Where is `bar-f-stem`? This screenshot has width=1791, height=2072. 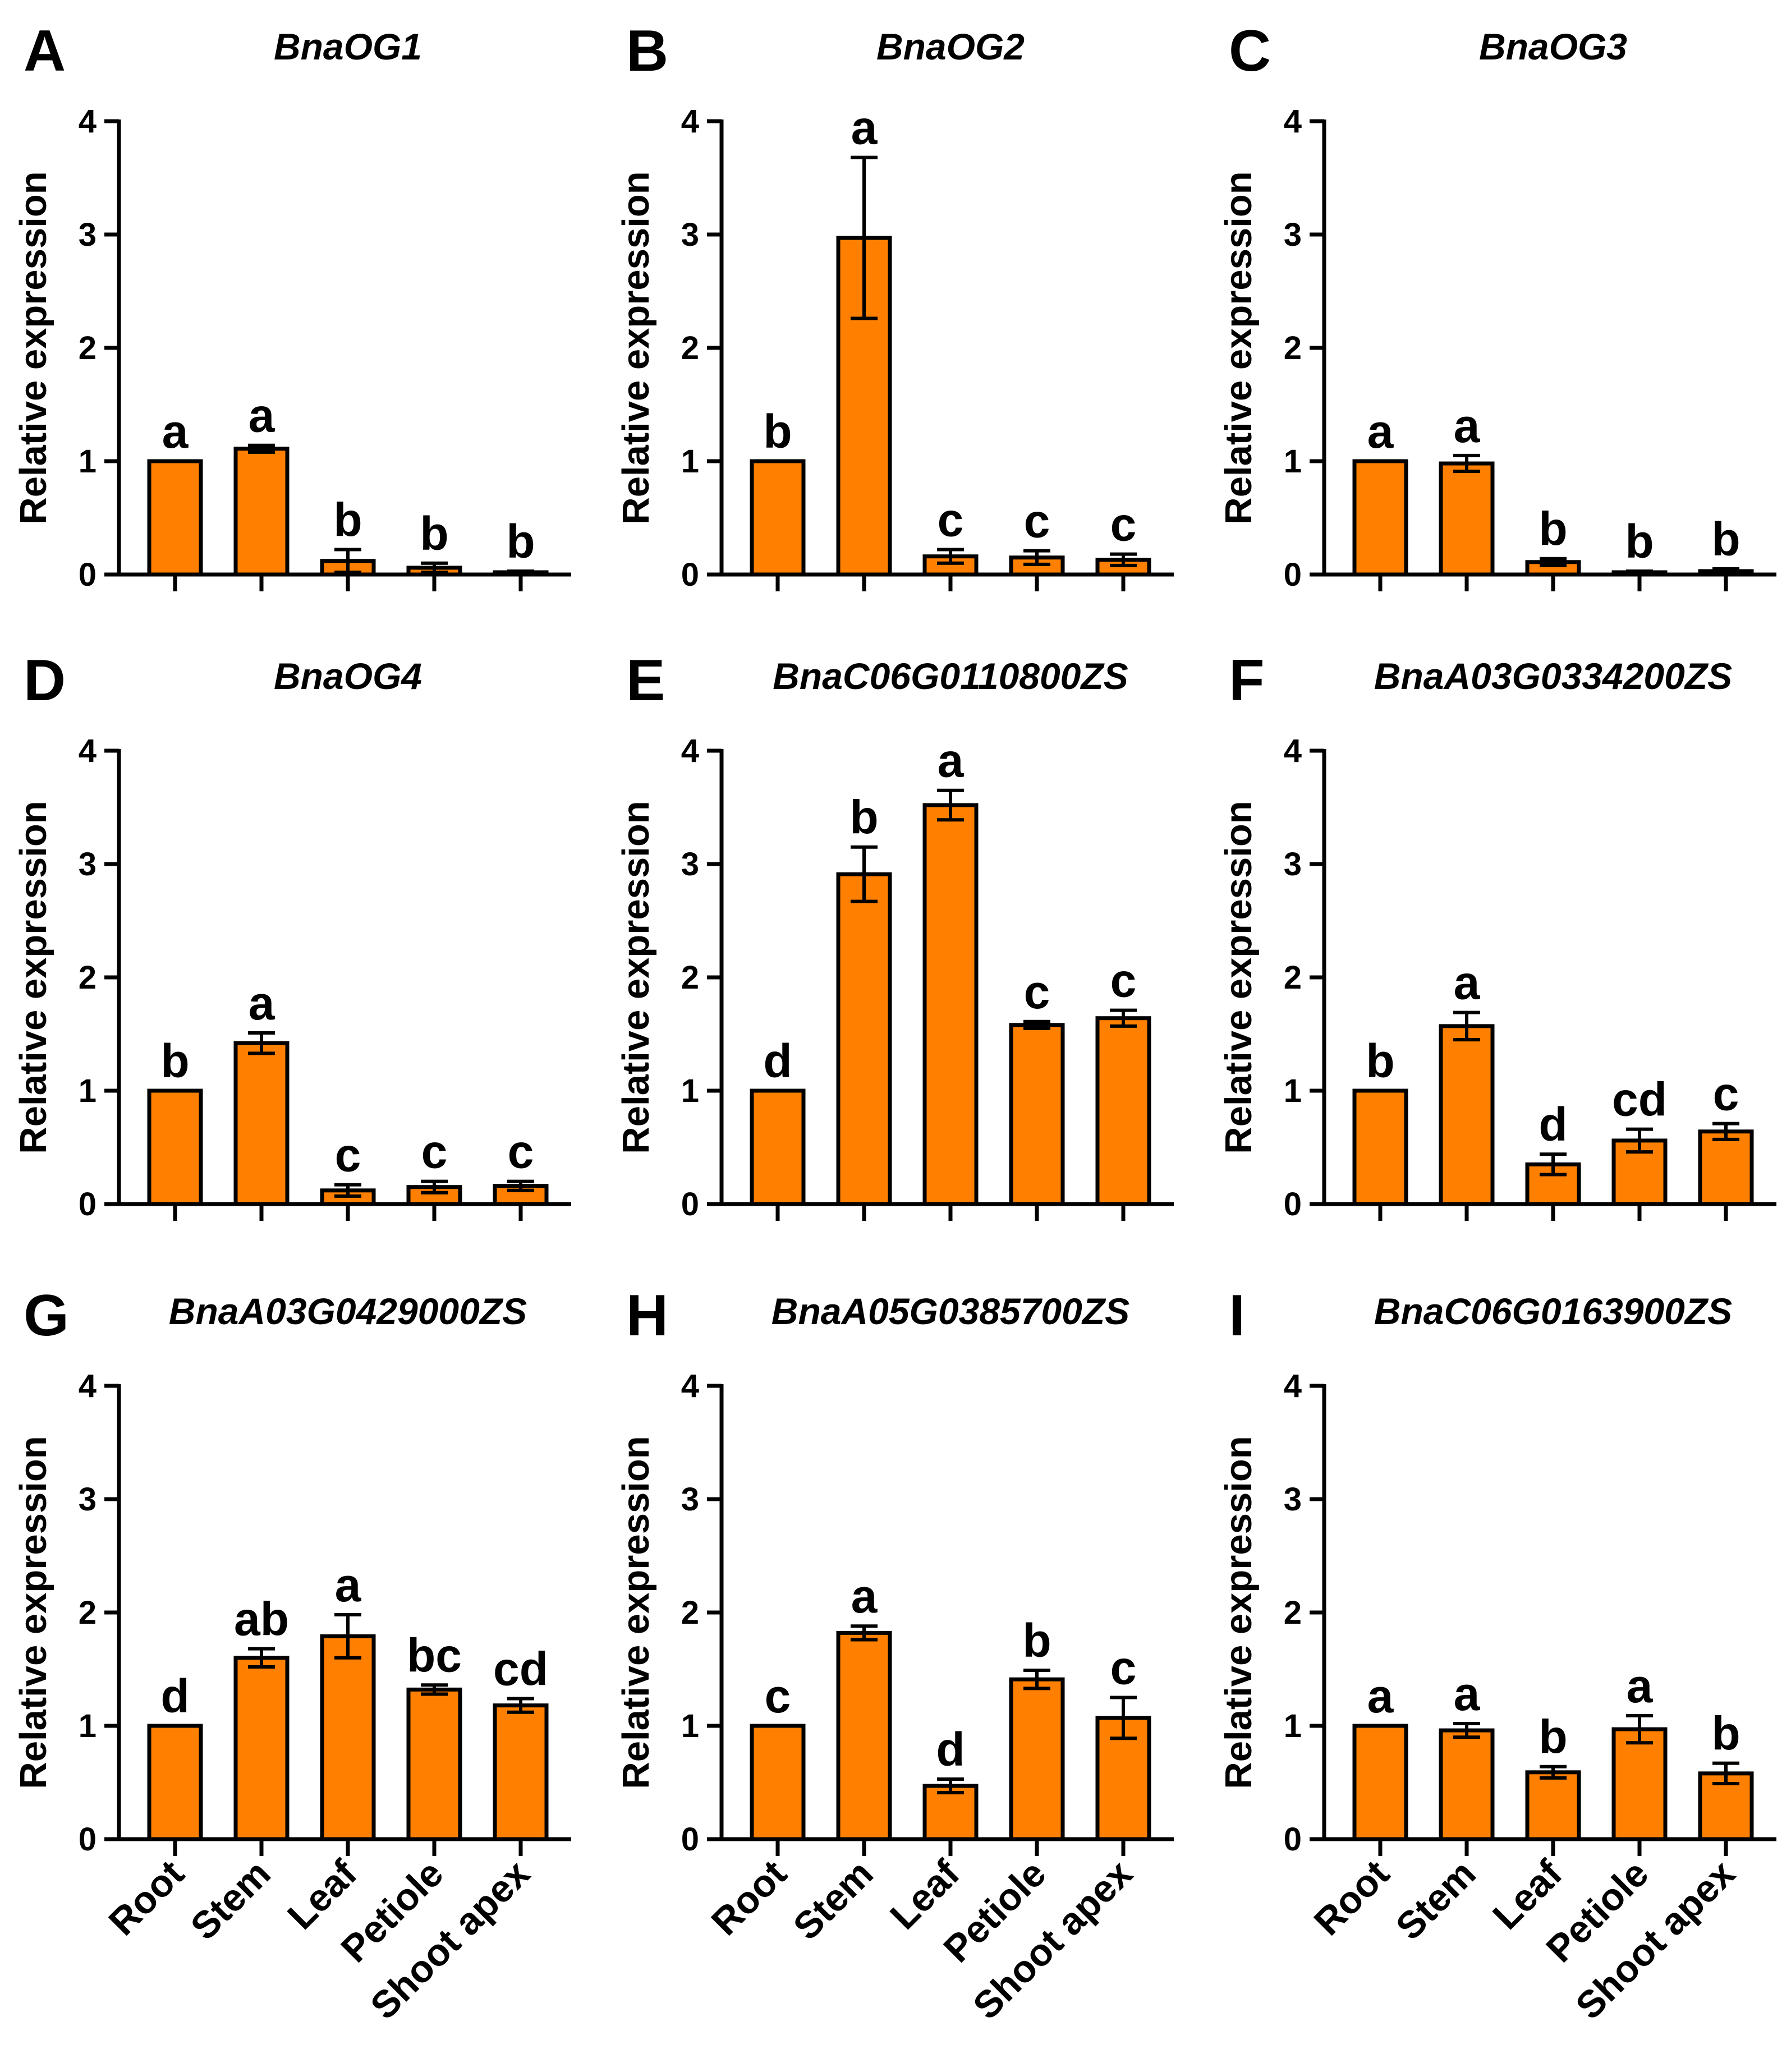
bar-f-stem is located at coordinates (1467, 1115).